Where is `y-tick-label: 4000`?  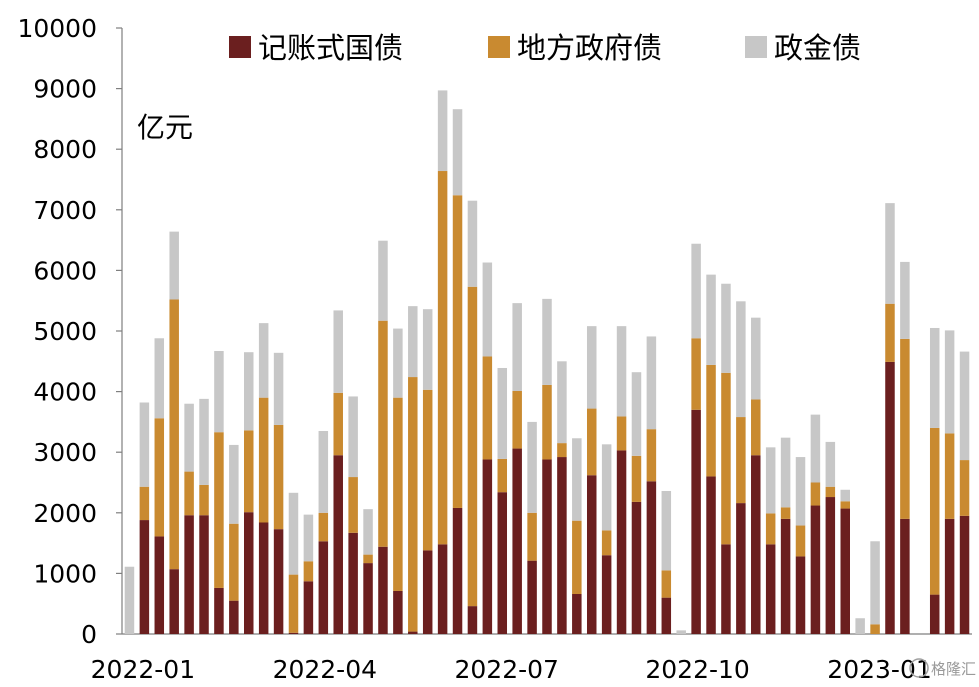
y-tick-label: 4000 is located at coordinates (65, 392).